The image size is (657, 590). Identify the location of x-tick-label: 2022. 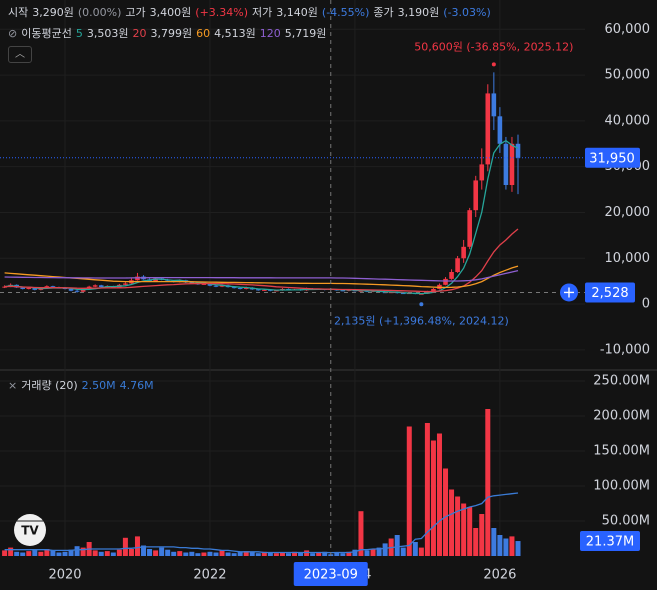
(209, 575).